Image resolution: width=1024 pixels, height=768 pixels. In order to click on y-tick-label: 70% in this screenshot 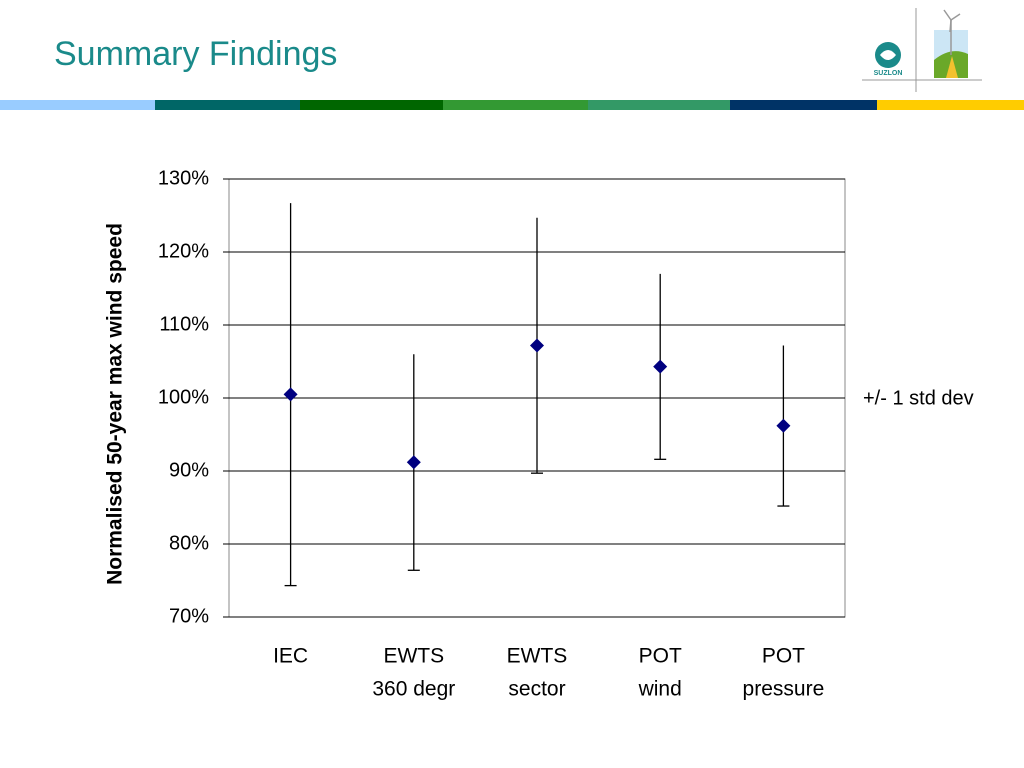, I will do `click(189, 616)`.